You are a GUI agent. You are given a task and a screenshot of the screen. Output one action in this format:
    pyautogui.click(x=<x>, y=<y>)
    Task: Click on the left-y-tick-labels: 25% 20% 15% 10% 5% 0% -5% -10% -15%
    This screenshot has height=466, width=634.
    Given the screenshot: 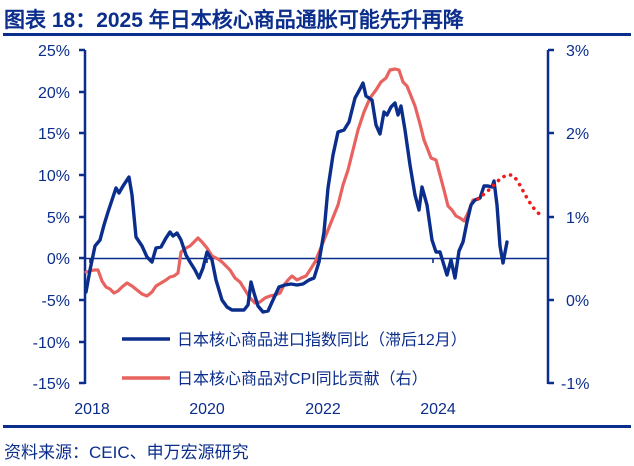 What is the action you would take?
    pyautogui.click(x=51, y=218)
    